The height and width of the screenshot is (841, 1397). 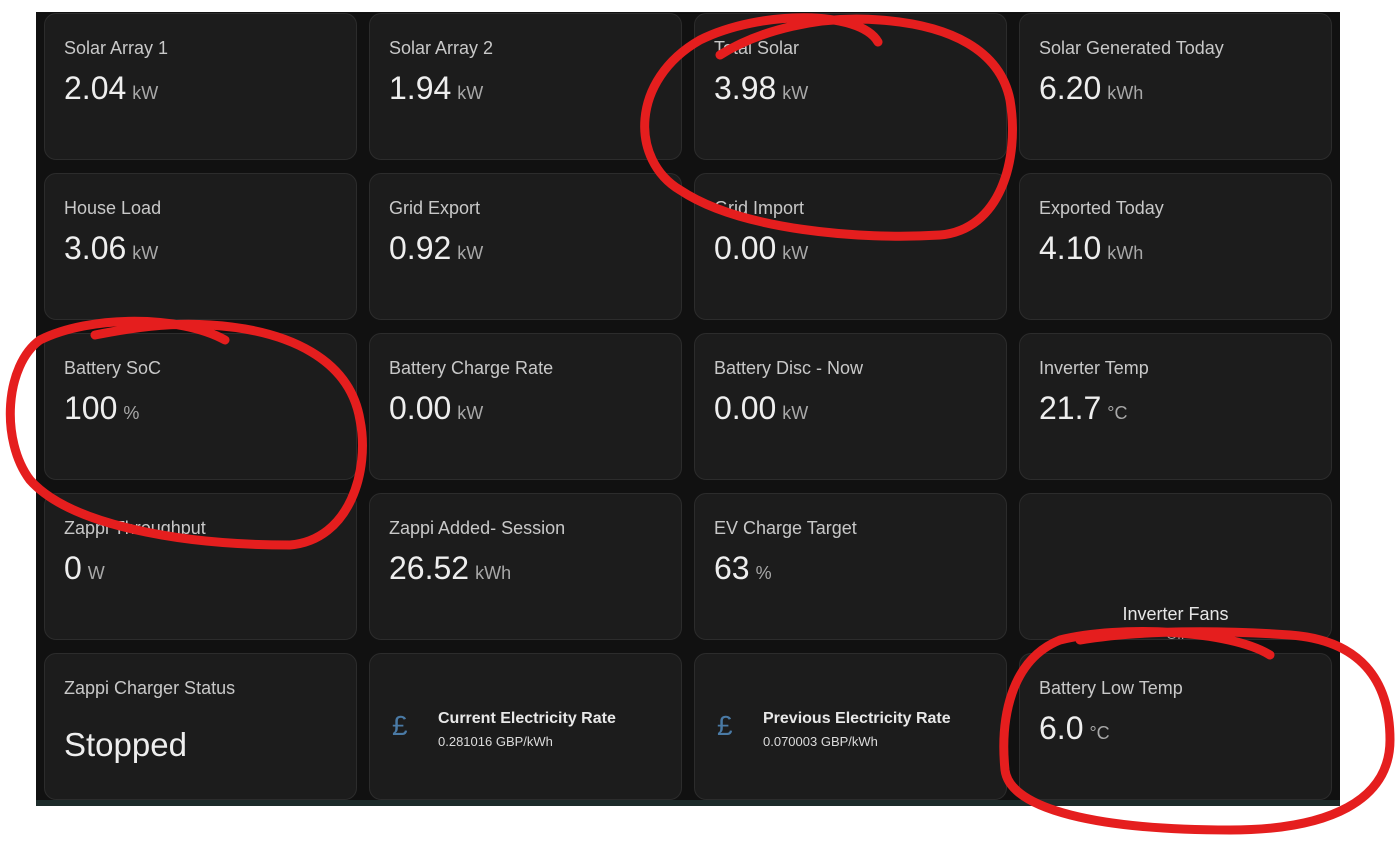 I want to click on card-value: 4.10 kWh, so click(x=1091, y=248).